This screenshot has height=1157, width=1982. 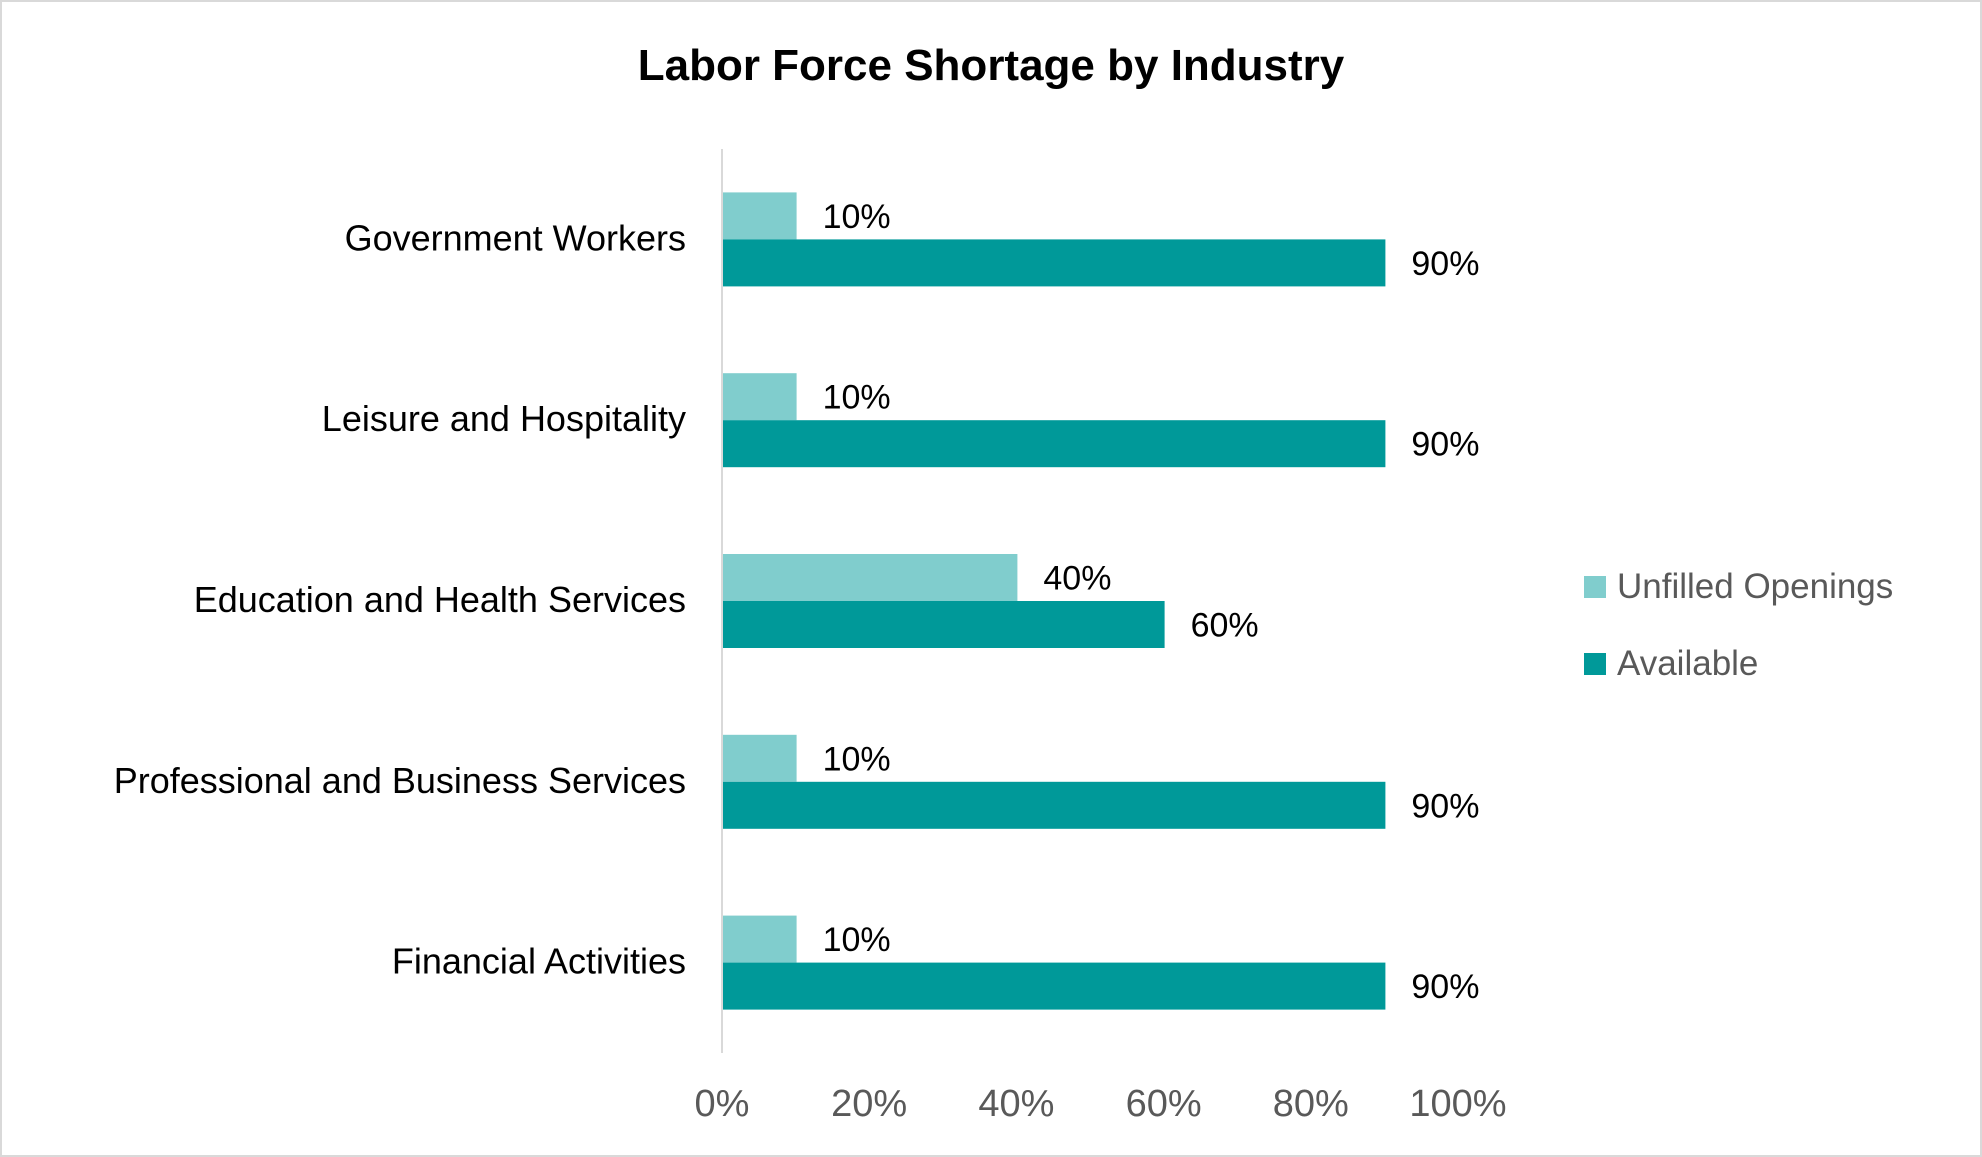 What do you see at coordinates (515, 237) in the screenshot?
I see `category-label: Government Workers` at bounding box center [515, 237].